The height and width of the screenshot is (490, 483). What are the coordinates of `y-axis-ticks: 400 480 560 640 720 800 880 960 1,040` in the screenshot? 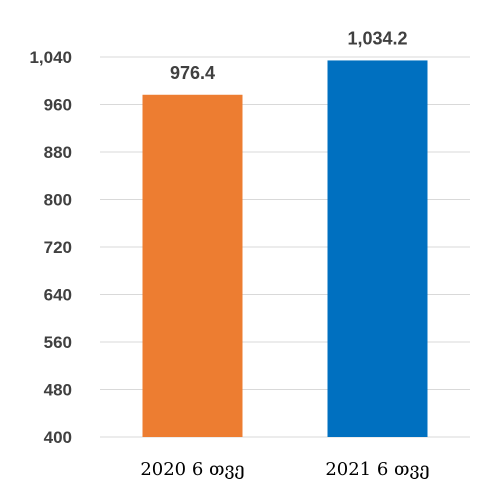 It's located at (50, 247).